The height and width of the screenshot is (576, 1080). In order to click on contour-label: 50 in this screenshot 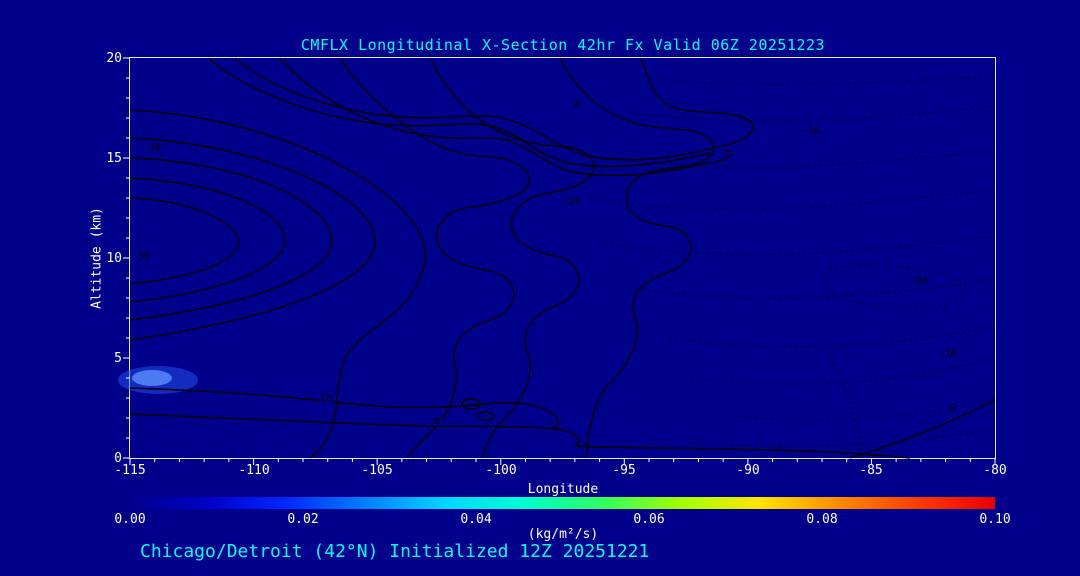, I will do `click(144, 256)`.